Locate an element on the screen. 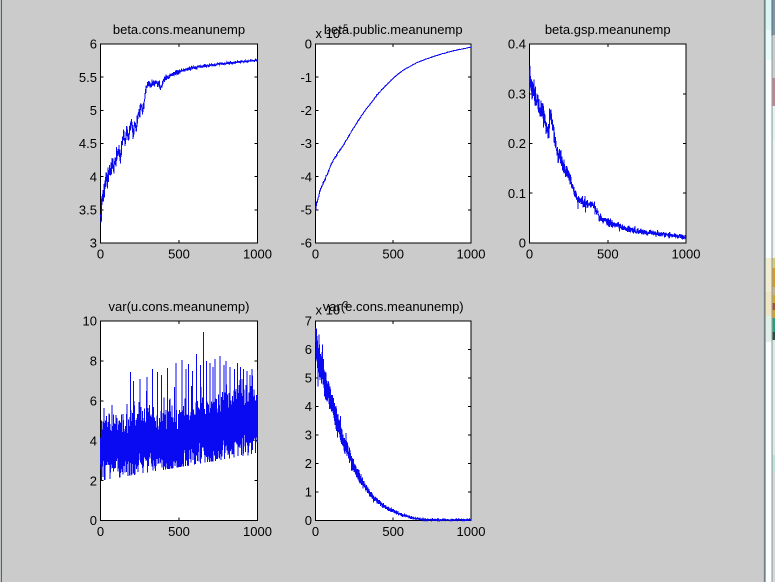 The width and height of the screenshot is (775, 582). svg-text: 0.1 is located at coordinates (517, 193).